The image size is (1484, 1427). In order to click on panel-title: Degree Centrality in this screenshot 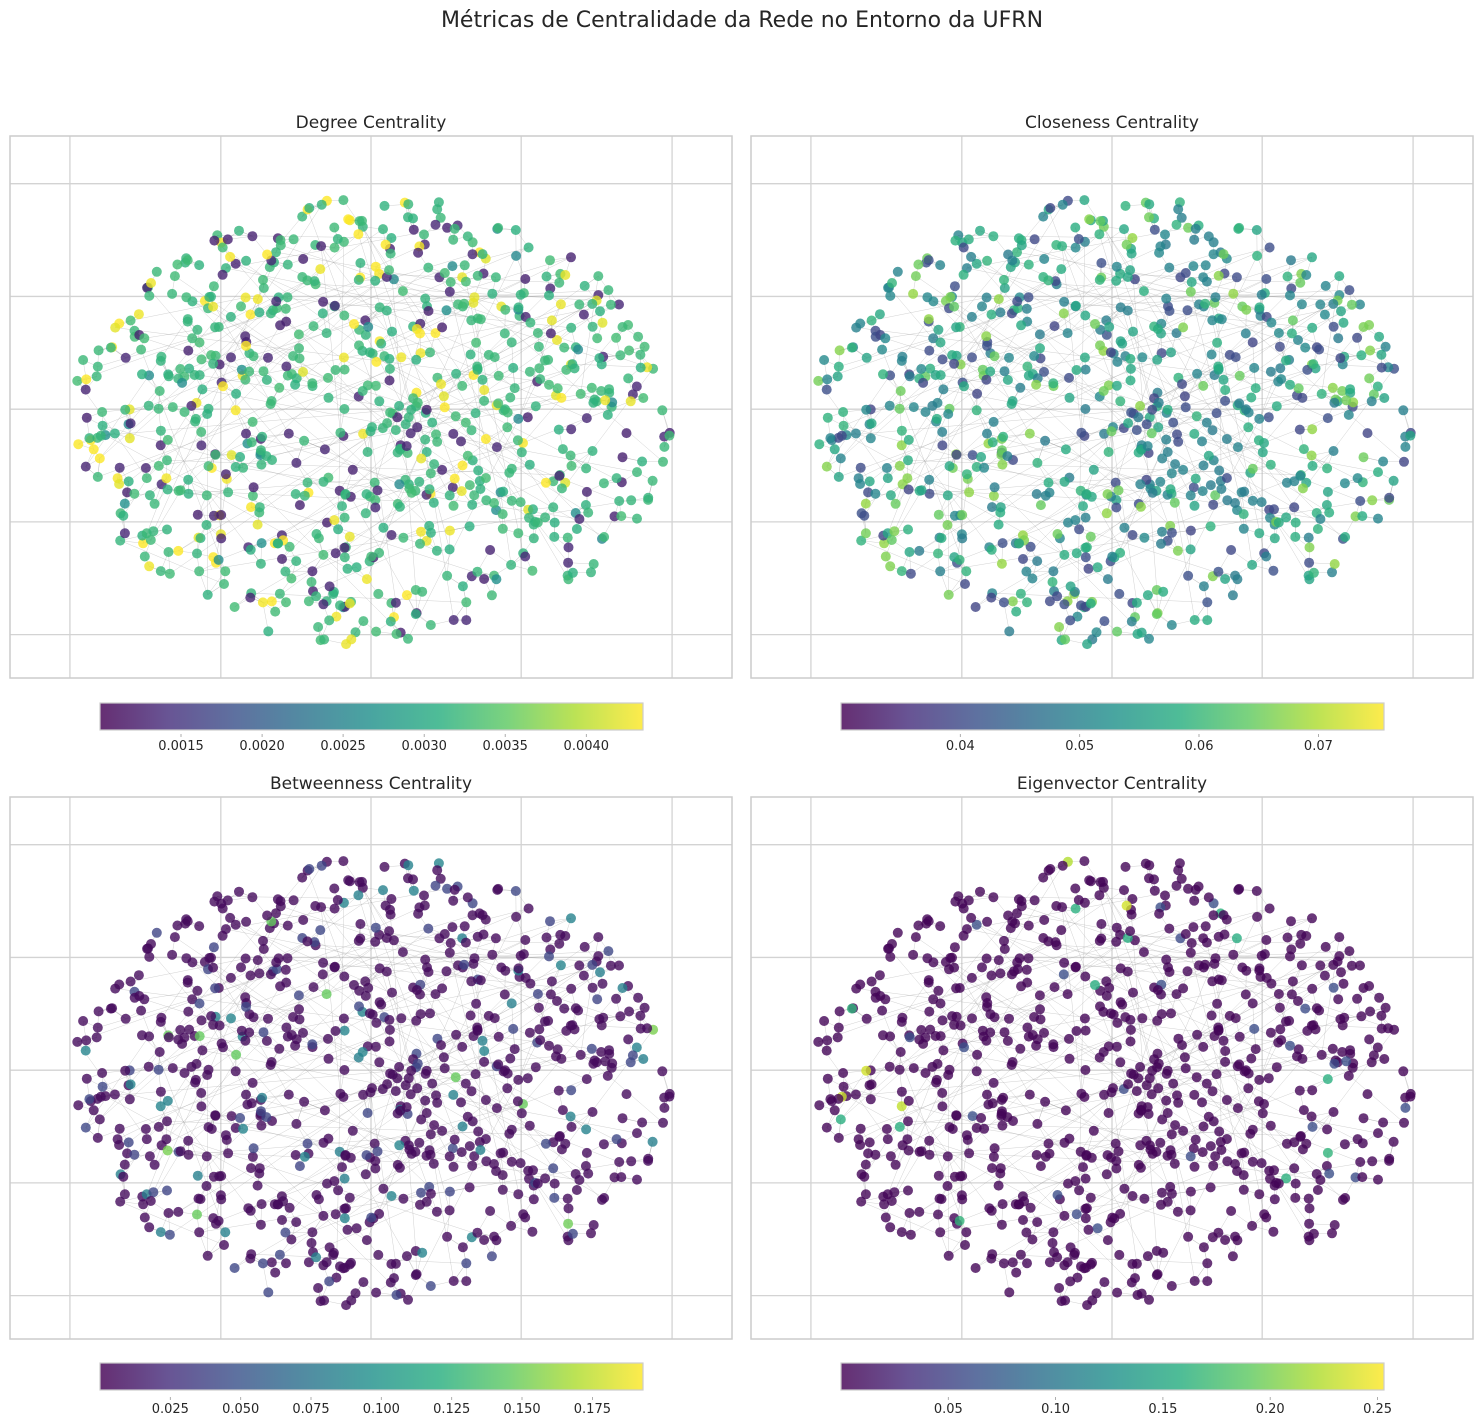, I will do `click(371, 123)`.